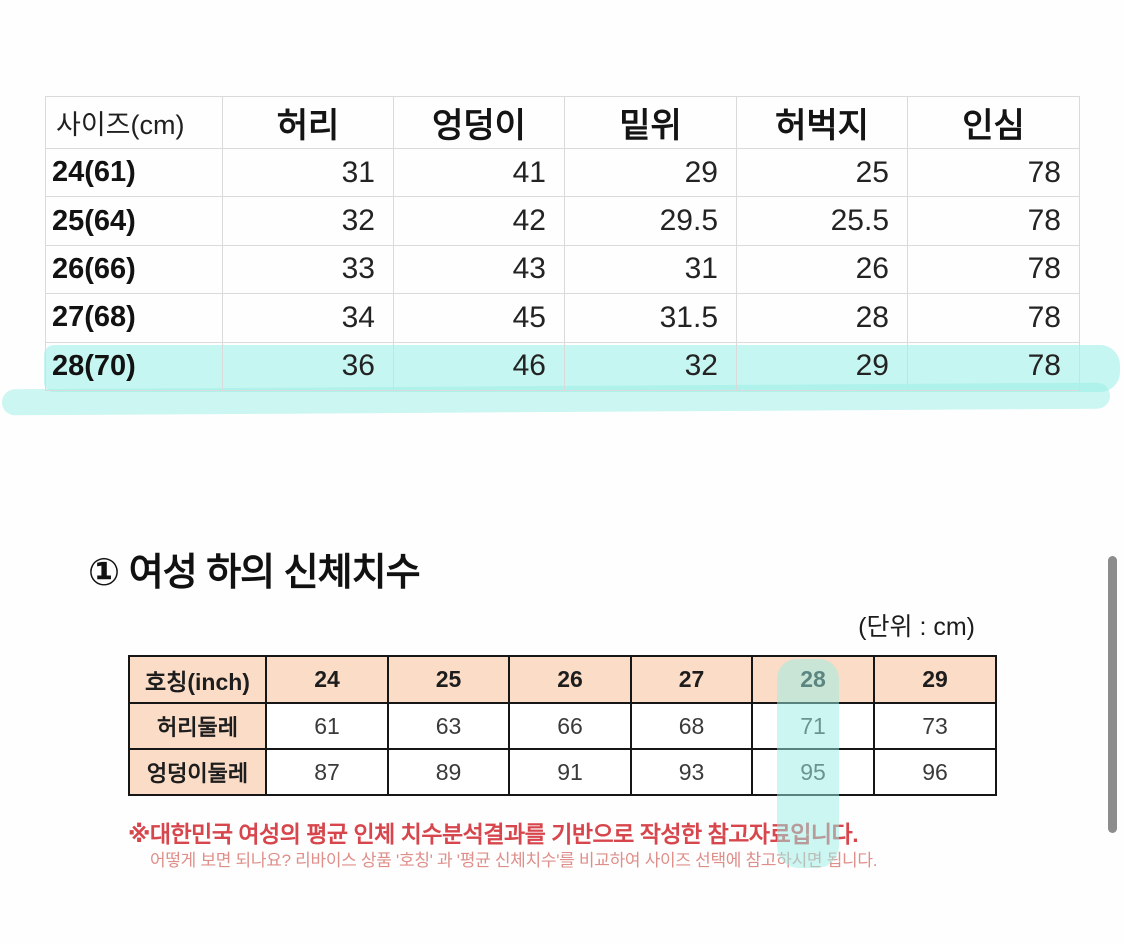 Image resolution: width=1125 pixels, height=945 pixels. What do you see at coordinates (650, 122) in the screenshot?
I see `column-header-rise: 밑위` at bounding box center [650, 122].